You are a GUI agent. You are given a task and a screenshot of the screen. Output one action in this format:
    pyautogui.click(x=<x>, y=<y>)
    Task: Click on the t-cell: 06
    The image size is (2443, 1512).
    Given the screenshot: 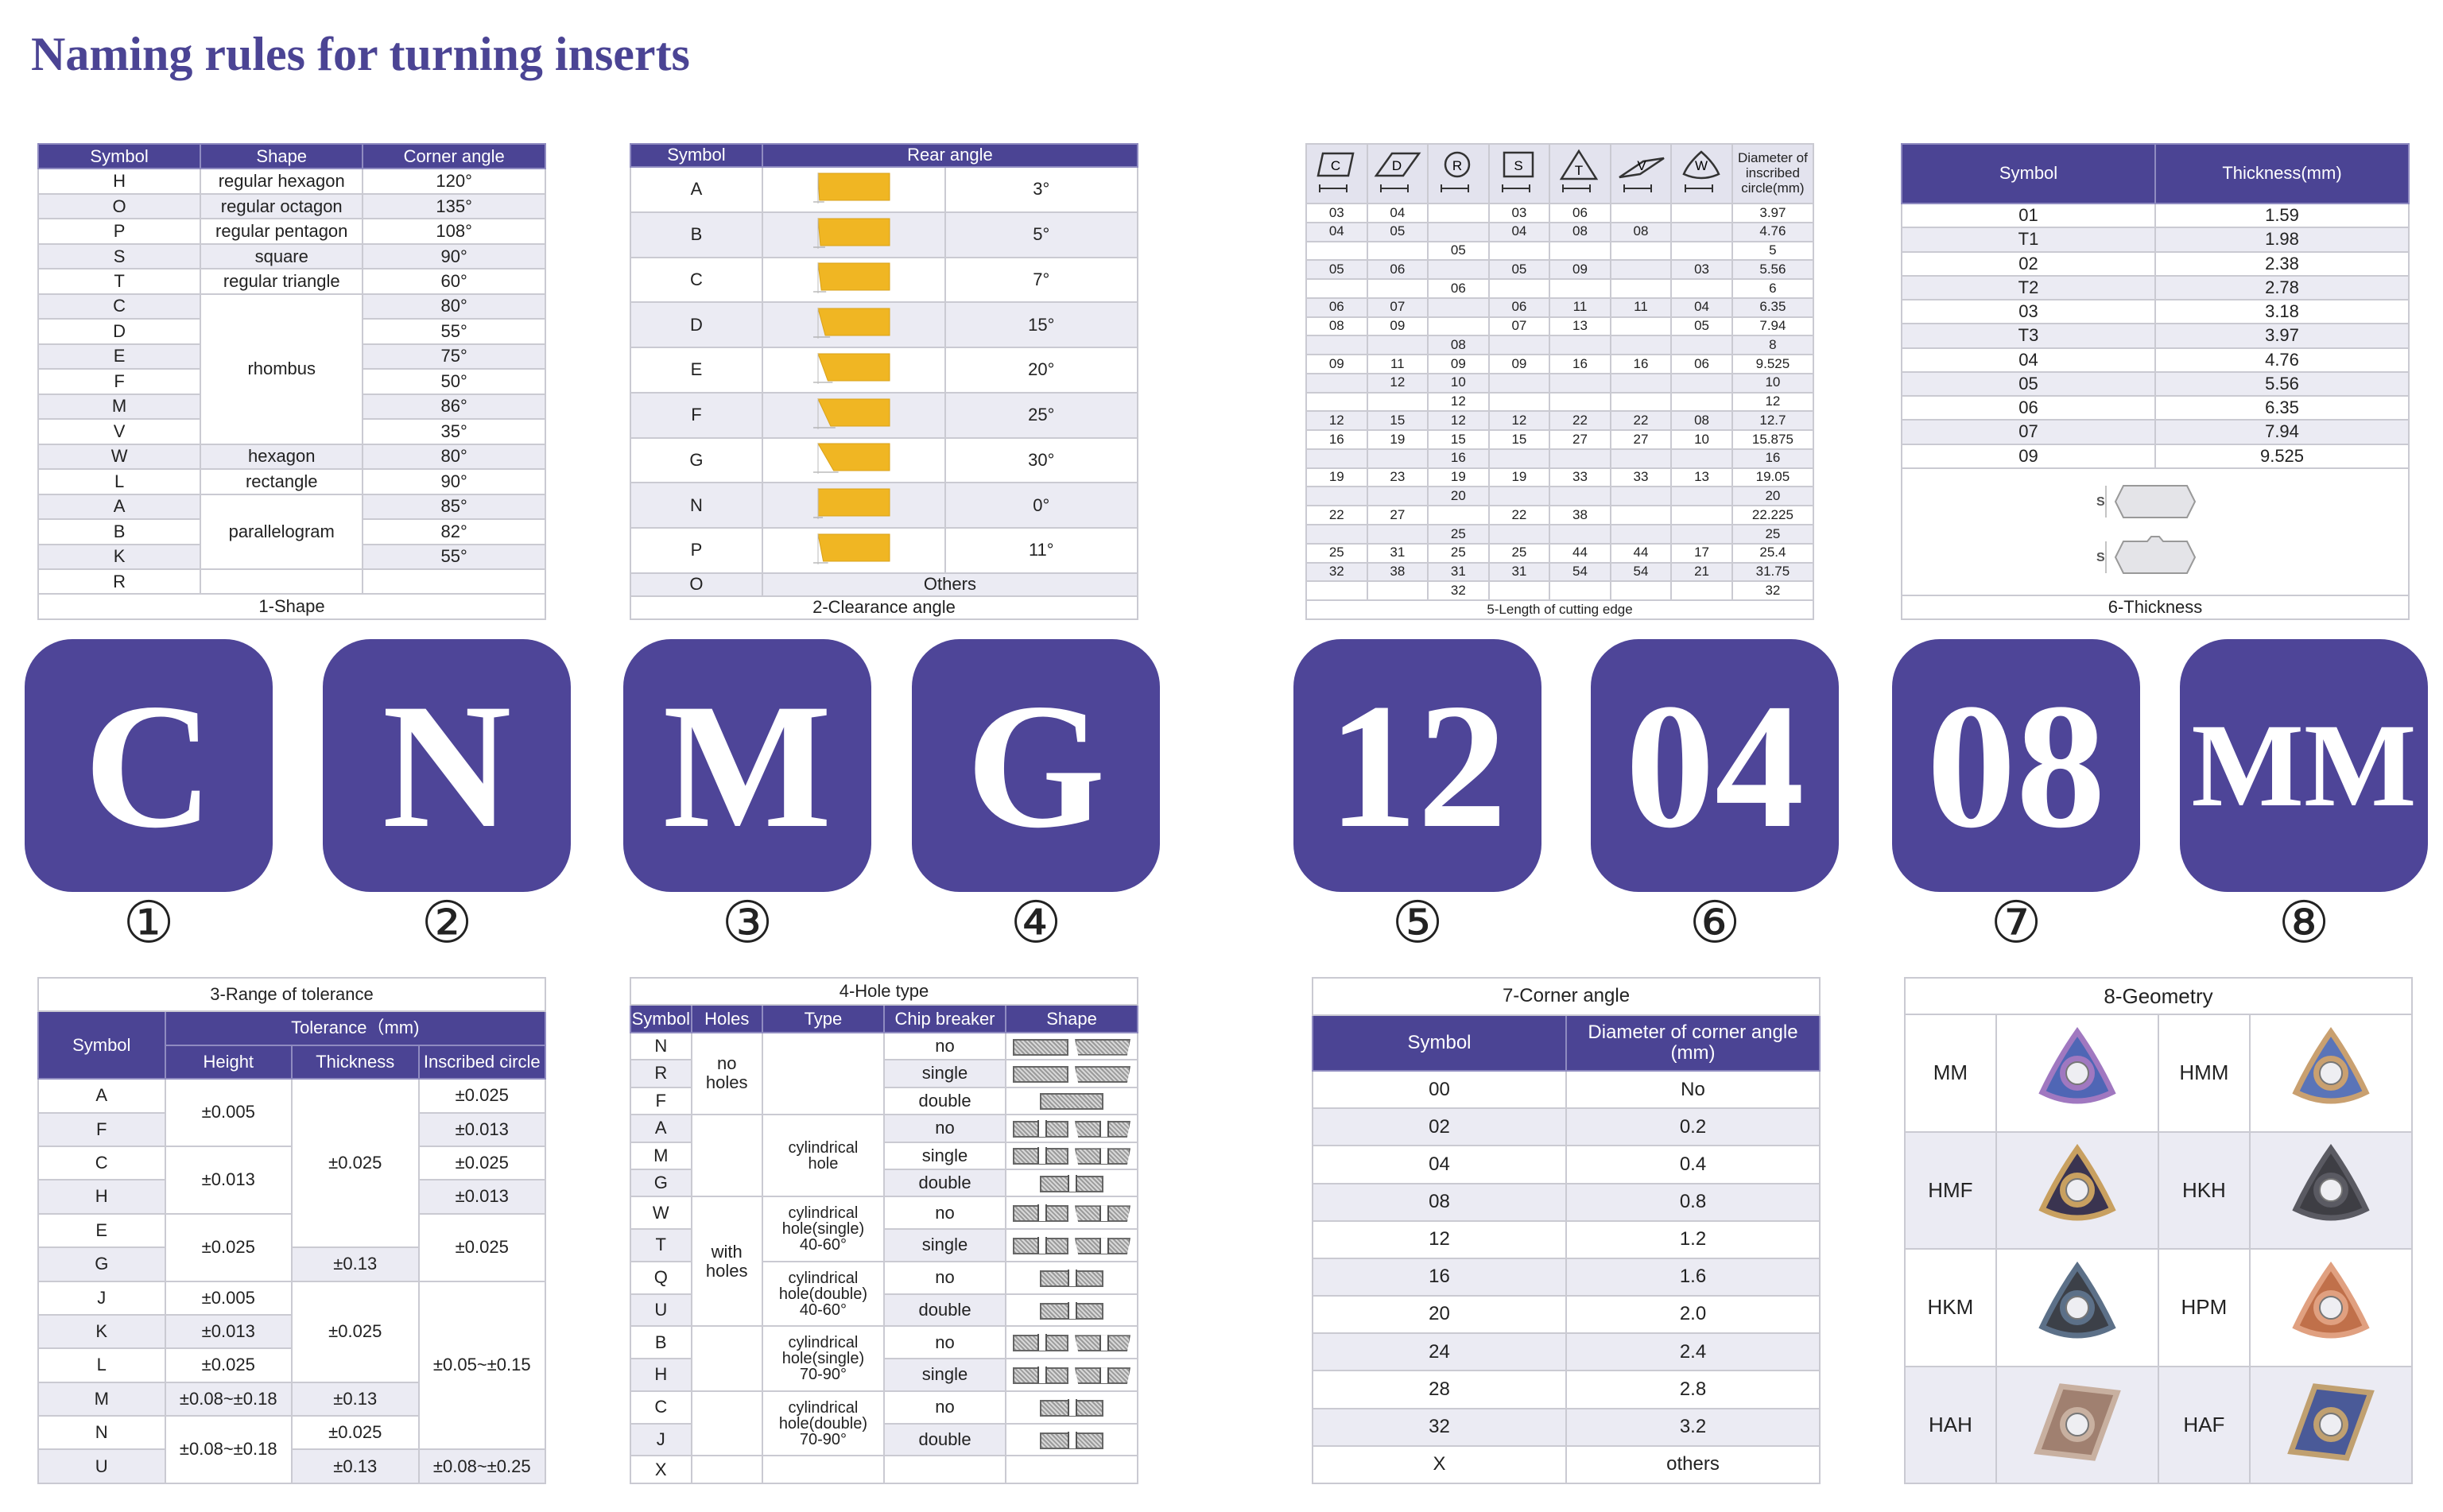 What is the action you would take?
    pyautogui.click(x=1580, y=213)
    